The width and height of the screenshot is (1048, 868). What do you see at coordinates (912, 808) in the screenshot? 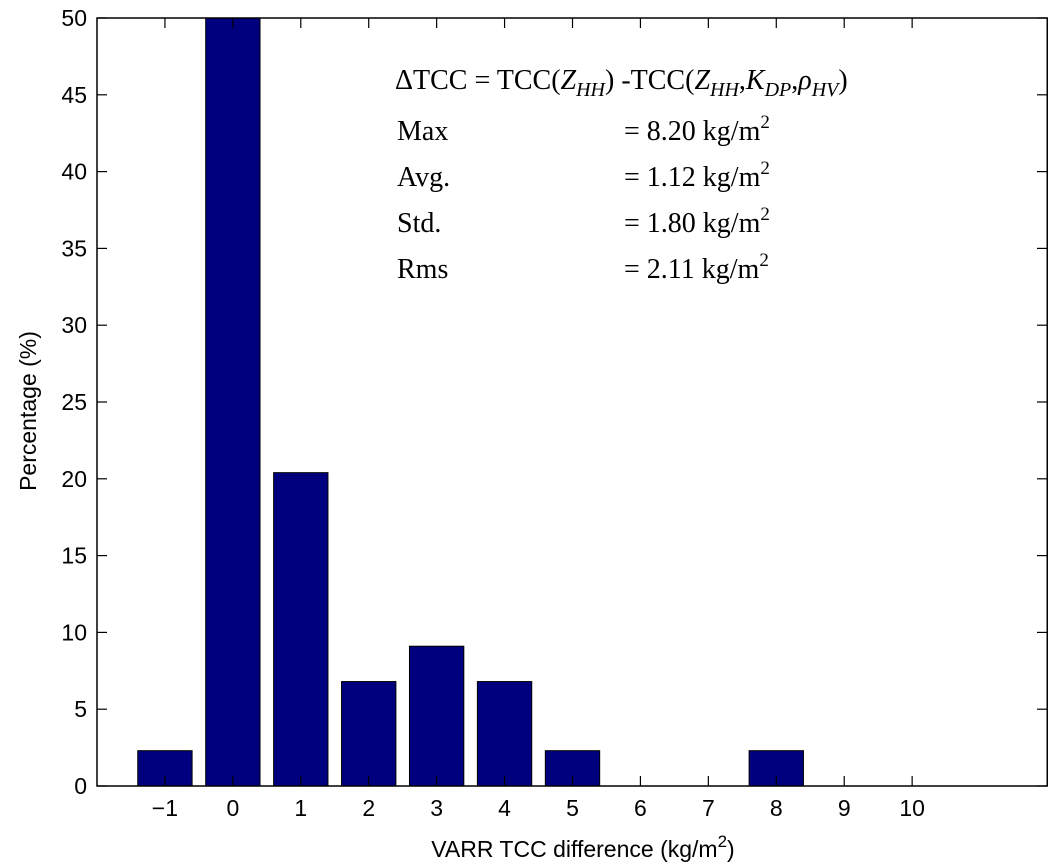
I see `x-tick-label: 10` at bounding box center [912, 808].